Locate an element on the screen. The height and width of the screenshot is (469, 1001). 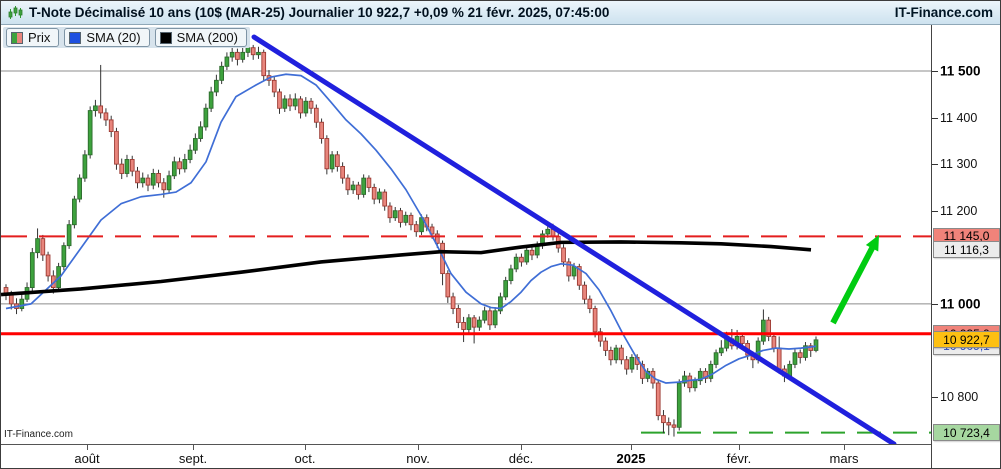
x-axis-label: févr. is located at coordinates (739, 458).